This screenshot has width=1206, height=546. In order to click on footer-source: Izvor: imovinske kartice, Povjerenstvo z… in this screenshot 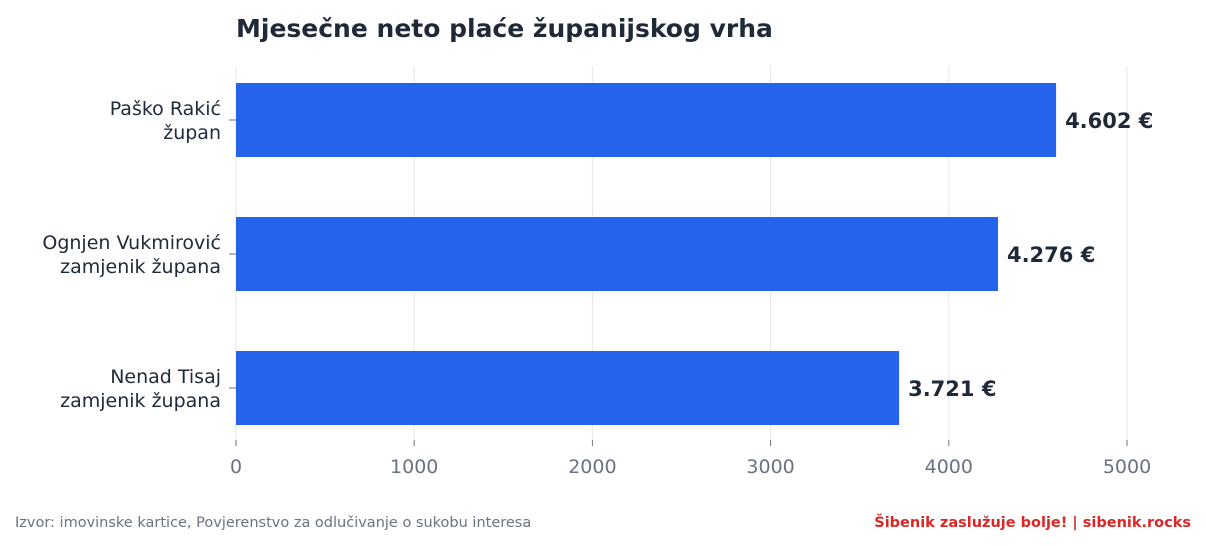, I will do `click(273, 523)`.